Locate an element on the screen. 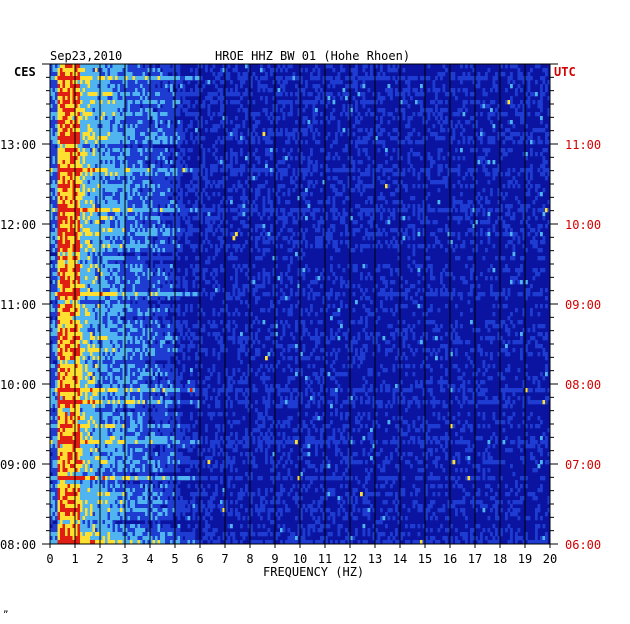 Image resolution: width=630 pixels, height=624 pixels. right-tick-label: 11:00 is located at coordinates (583, 145).